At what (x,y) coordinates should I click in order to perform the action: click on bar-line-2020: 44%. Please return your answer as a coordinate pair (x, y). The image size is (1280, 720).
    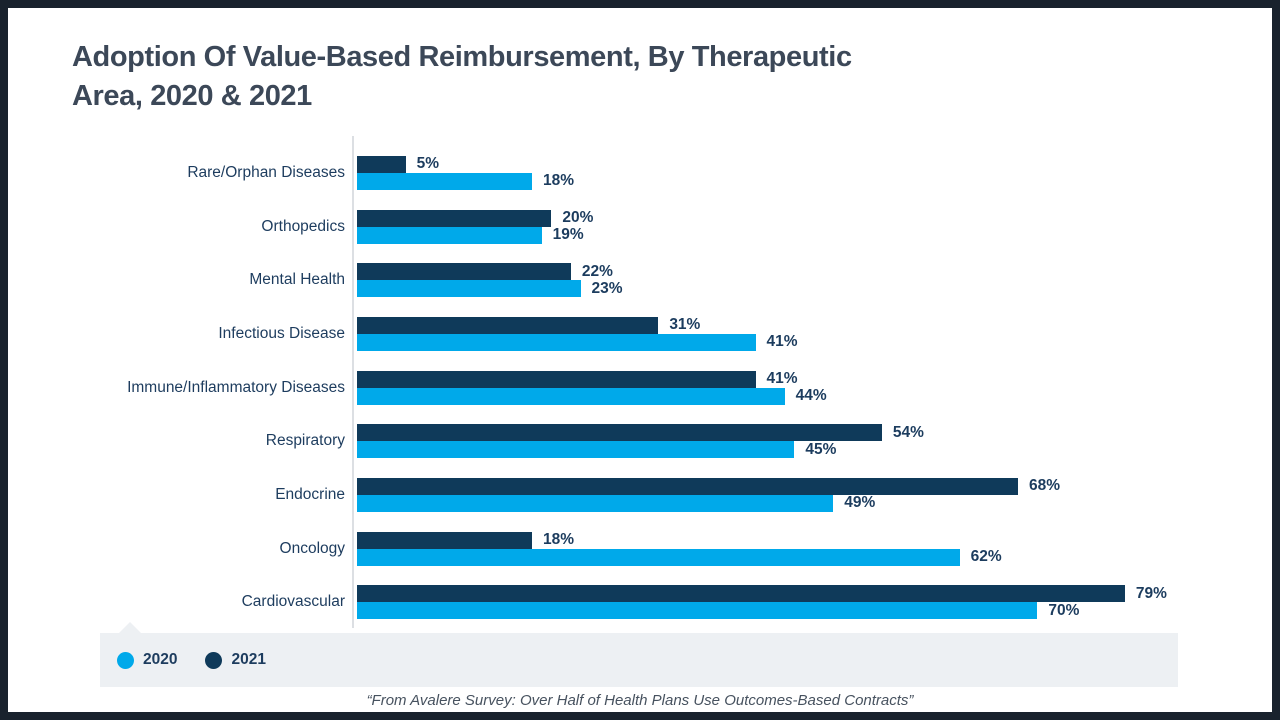
    Looking at the image, I should click on (592, 396).